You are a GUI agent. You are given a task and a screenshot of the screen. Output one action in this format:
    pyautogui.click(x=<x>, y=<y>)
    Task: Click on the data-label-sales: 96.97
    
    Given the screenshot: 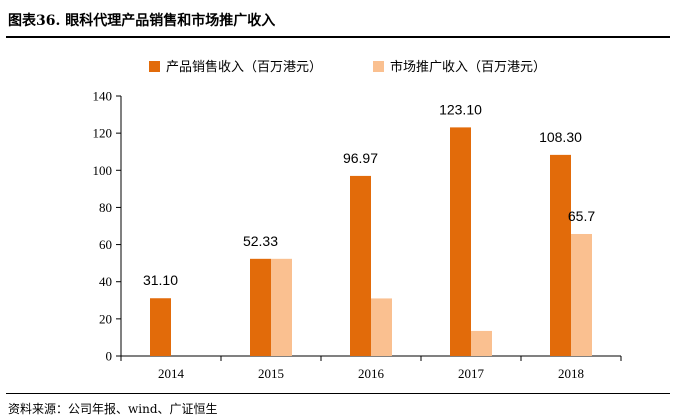 What is the action you would take?
    pyautogui.click(x=360, y=158)
    